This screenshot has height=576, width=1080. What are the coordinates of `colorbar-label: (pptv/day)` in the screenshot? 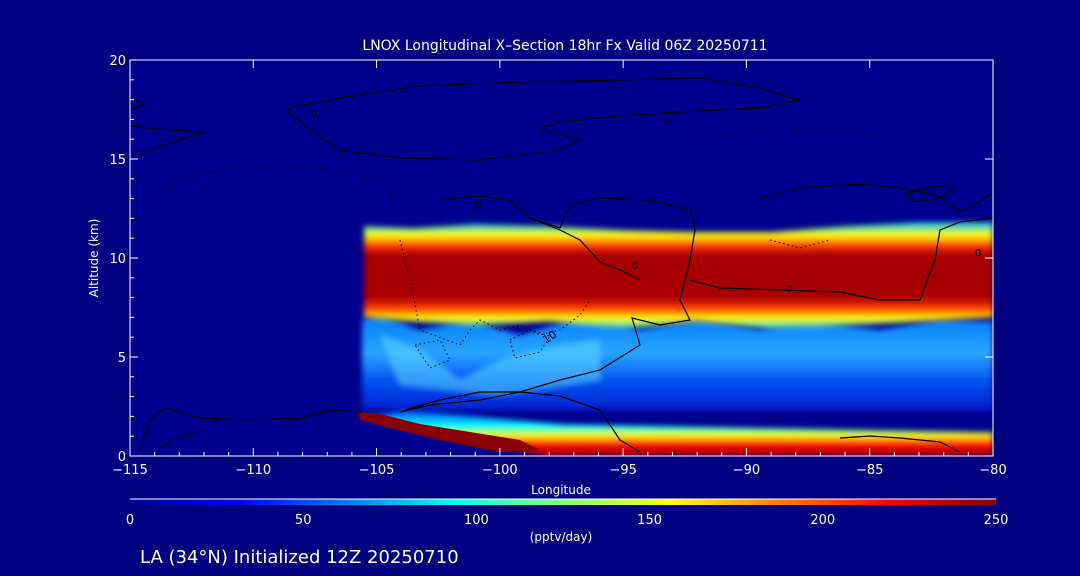 It's located at (561, 537).